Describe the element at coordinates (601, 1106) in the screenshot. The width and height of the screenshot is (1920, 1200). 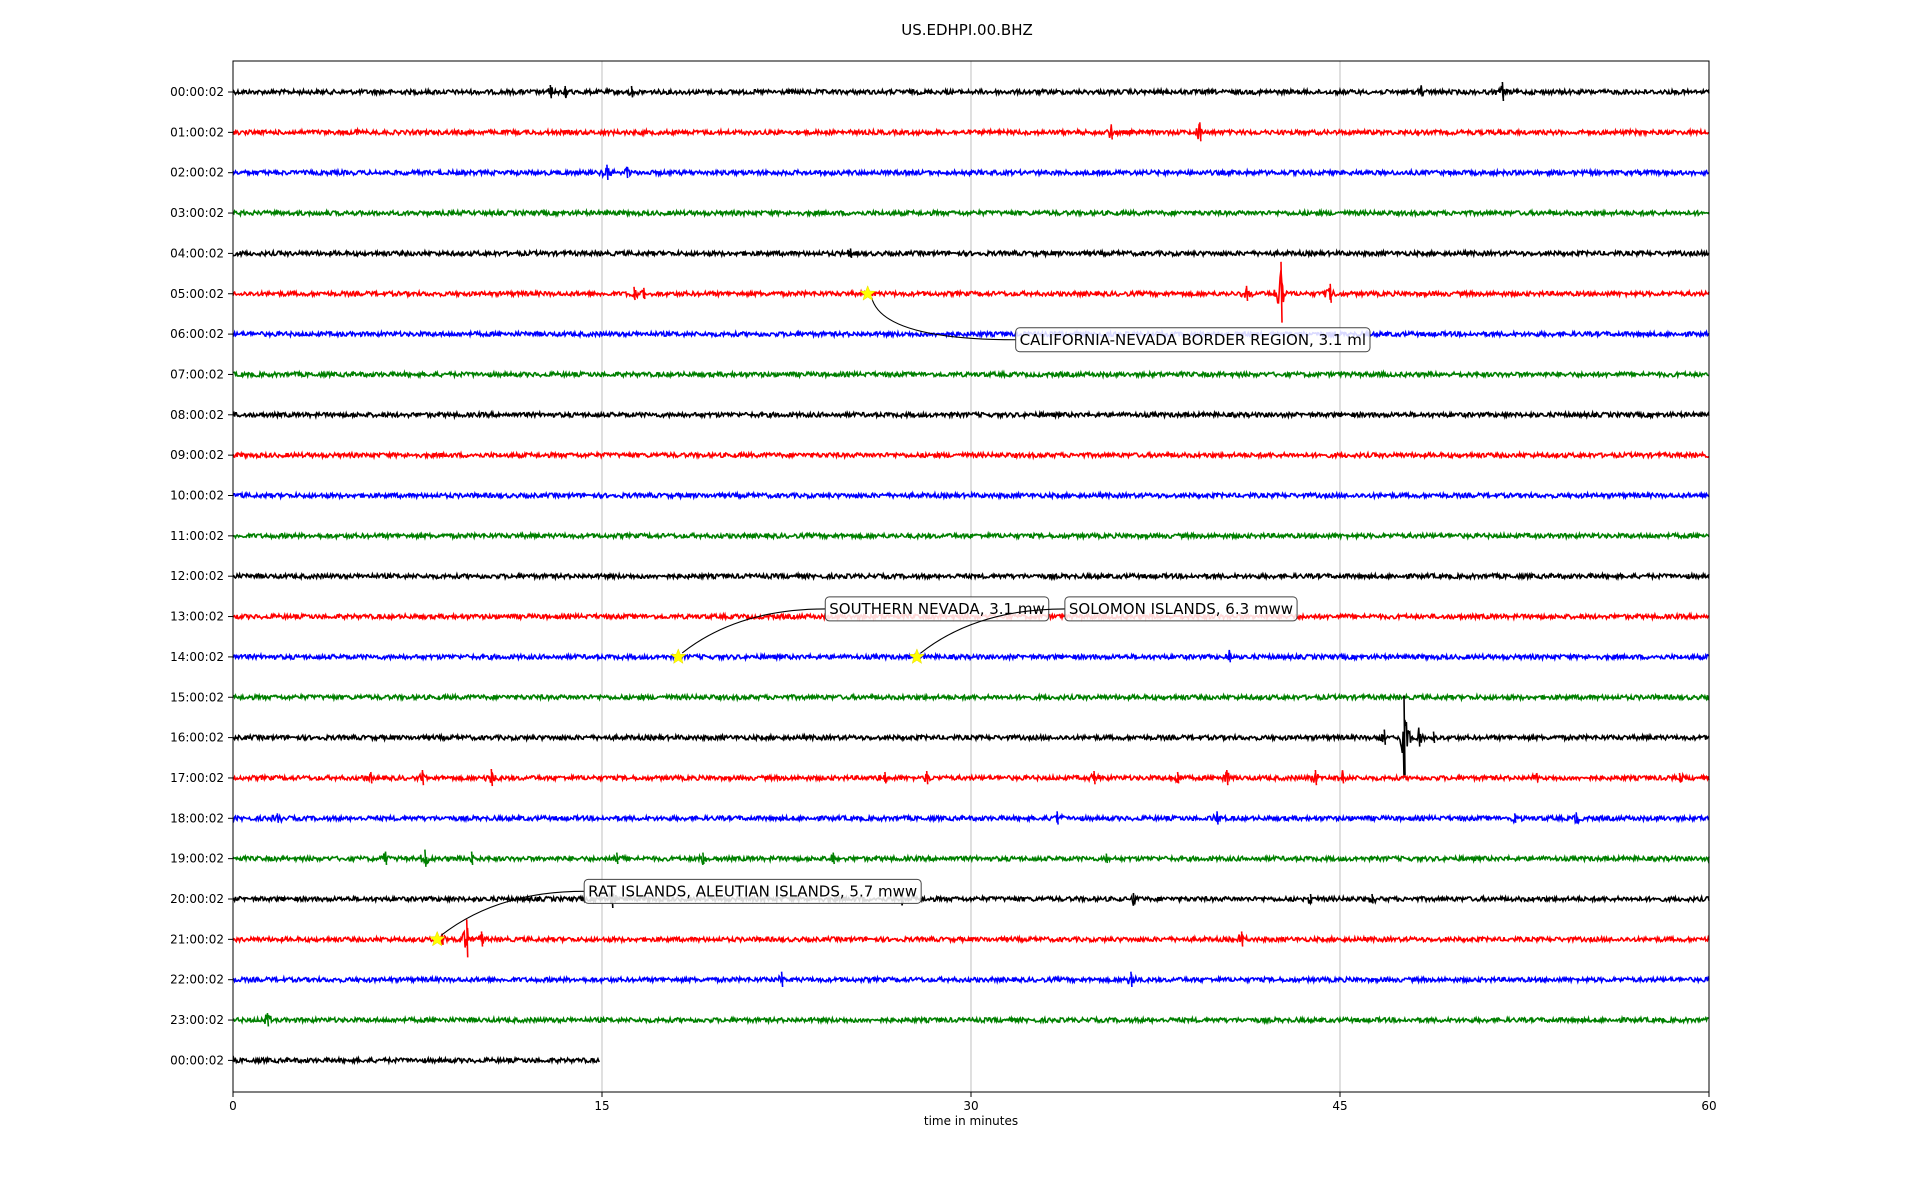
I see `x-tick-label-1: 15` at that location.